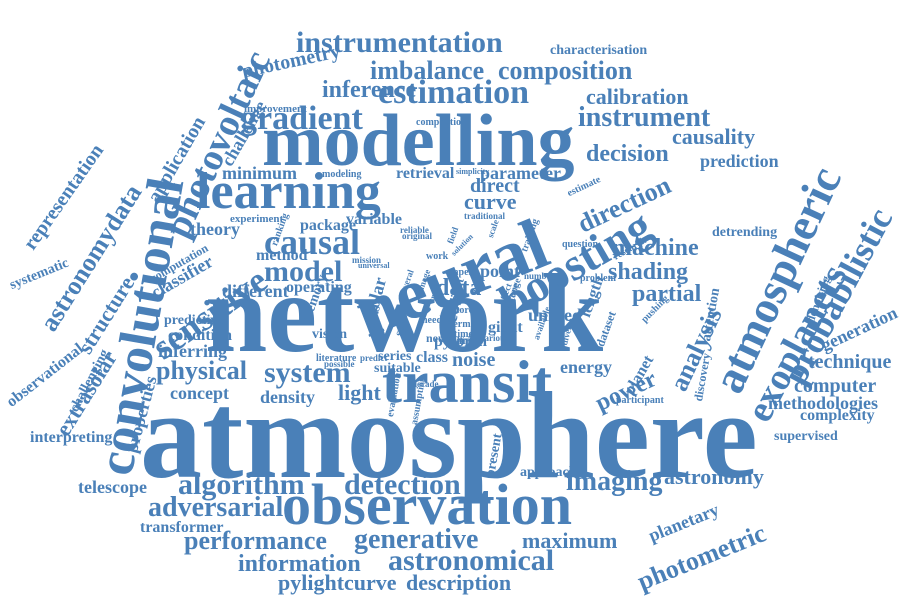  What do you see at coordinates (328, 225) in the screenshot?
I see `cloud-word: package` at bounding box center [328, 225].